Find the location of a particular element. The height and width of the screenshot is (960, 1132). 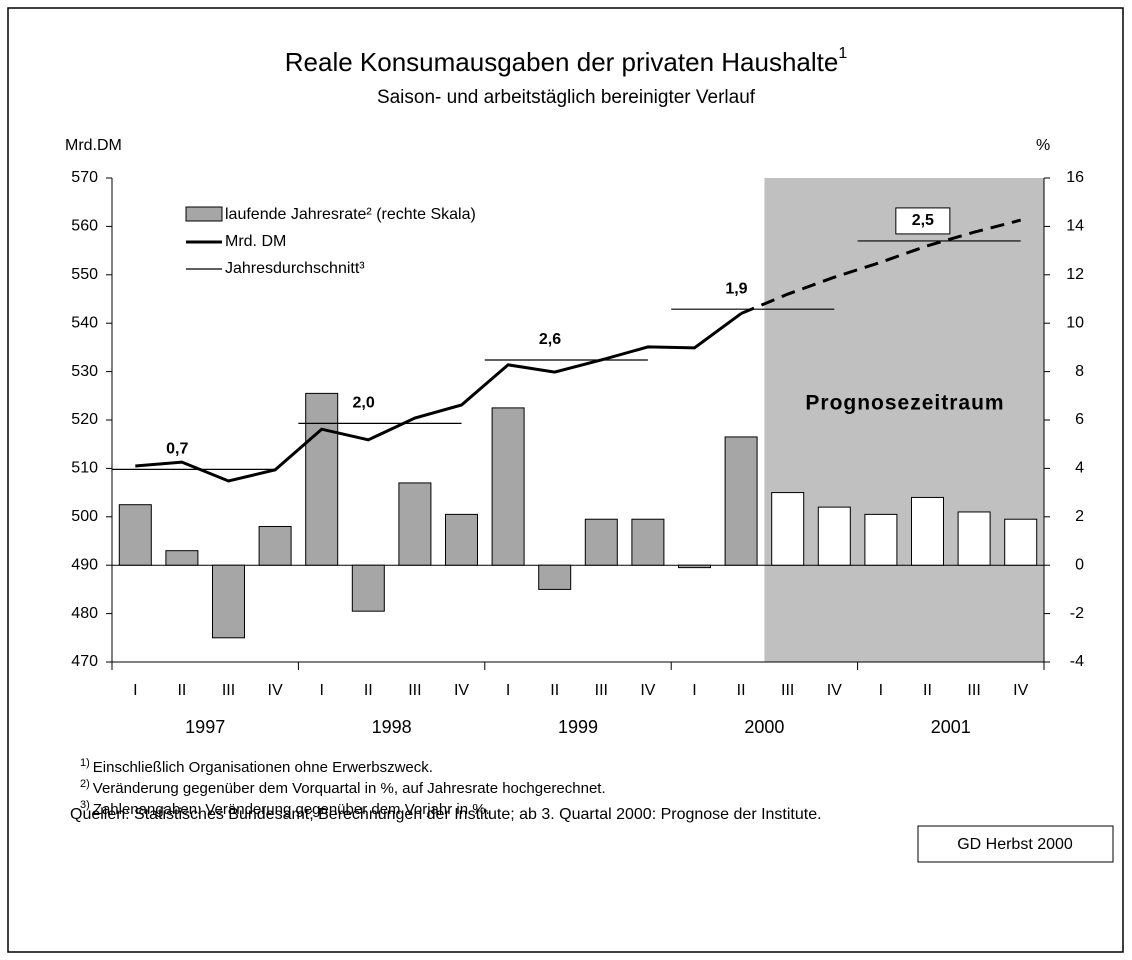

badge-box is located at coordinates (1015, 844).